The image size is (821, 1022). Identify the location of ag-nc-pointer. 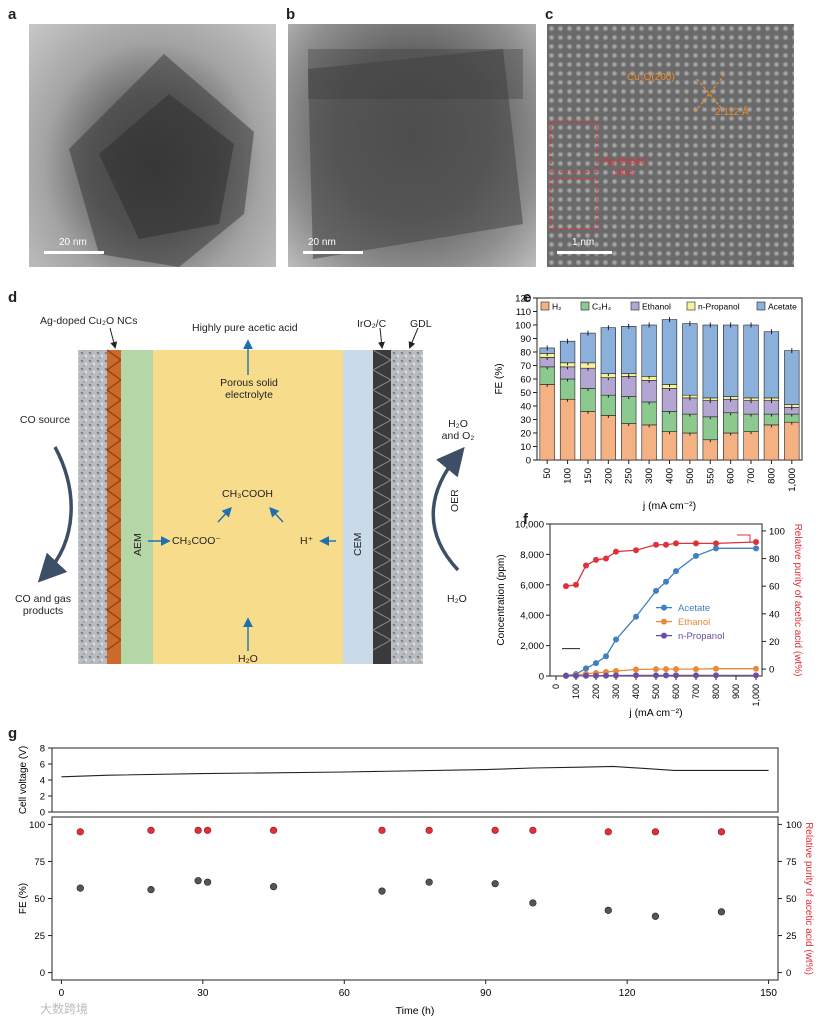
(113, 338).